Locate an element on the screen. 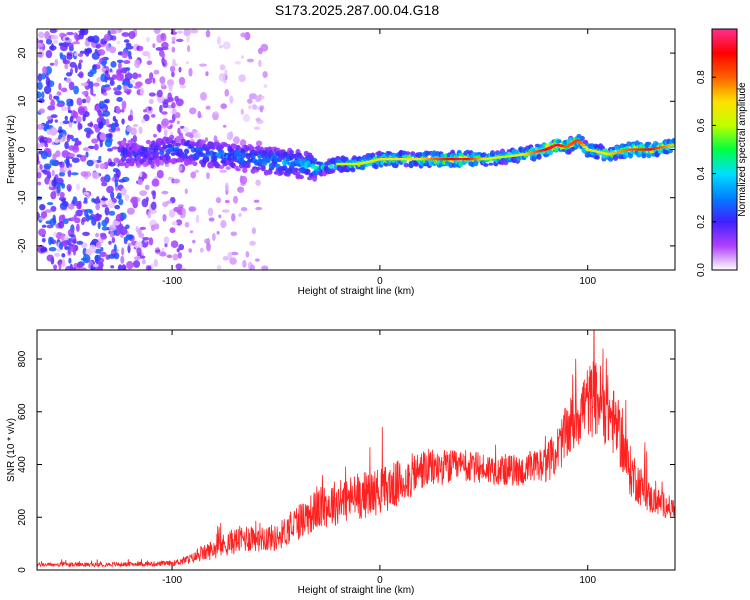 Image resolution: width=750 pixels, height=600 pixels. top-ytick-label: 20 is located at coordinates (22, 53).